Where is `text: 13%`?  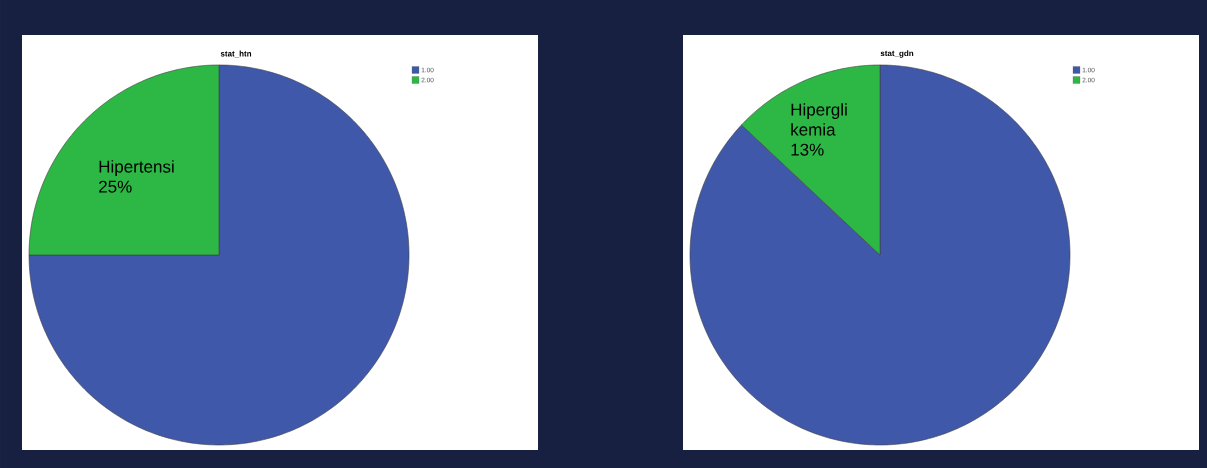 text: 13% is located at coordinates (807, 149).